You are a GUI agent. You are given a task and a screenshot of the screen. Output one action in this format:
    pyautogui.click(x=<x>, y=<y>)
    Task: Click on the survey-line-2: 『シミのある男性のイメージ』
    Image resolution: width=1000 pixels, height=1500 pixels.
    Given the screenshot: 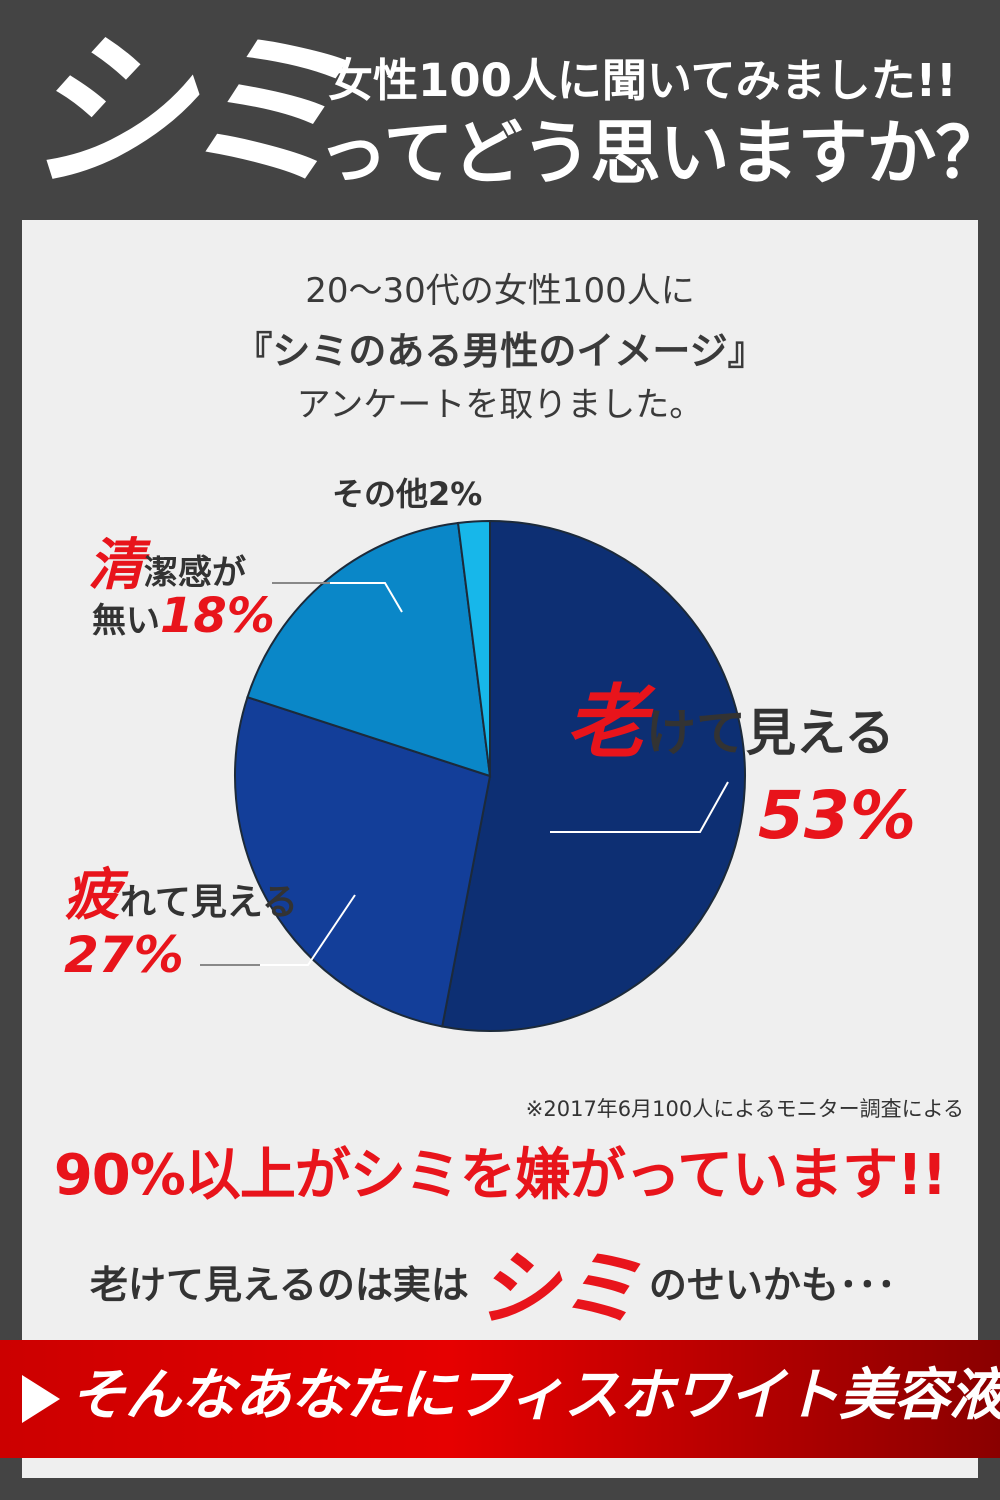 What is the action you would take?
    pyautogui.click(x=500, y=351)
    